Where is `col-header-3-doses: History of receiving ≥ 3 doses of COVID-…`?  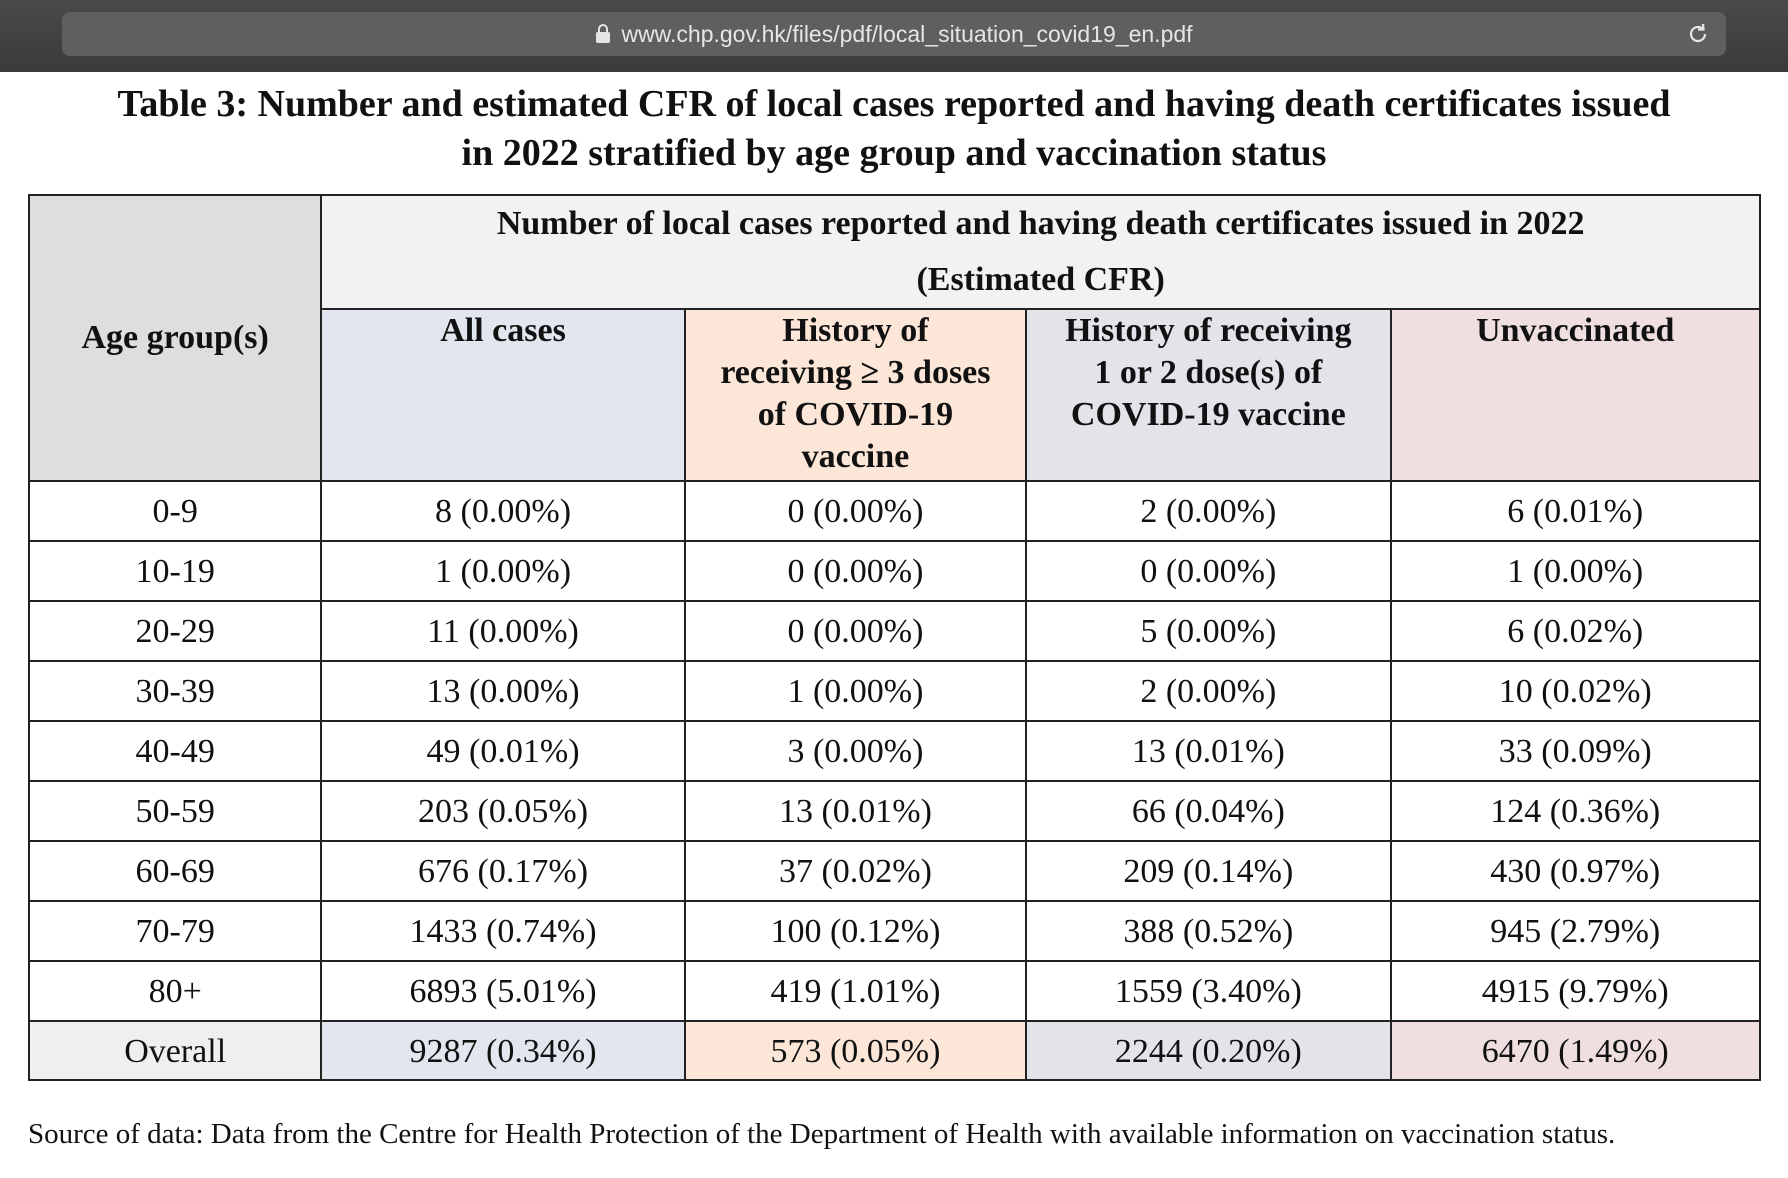
col-header-3-doses: History of receiving ≥ 3 doses of COVID-… is located at coordinates (855, 395).